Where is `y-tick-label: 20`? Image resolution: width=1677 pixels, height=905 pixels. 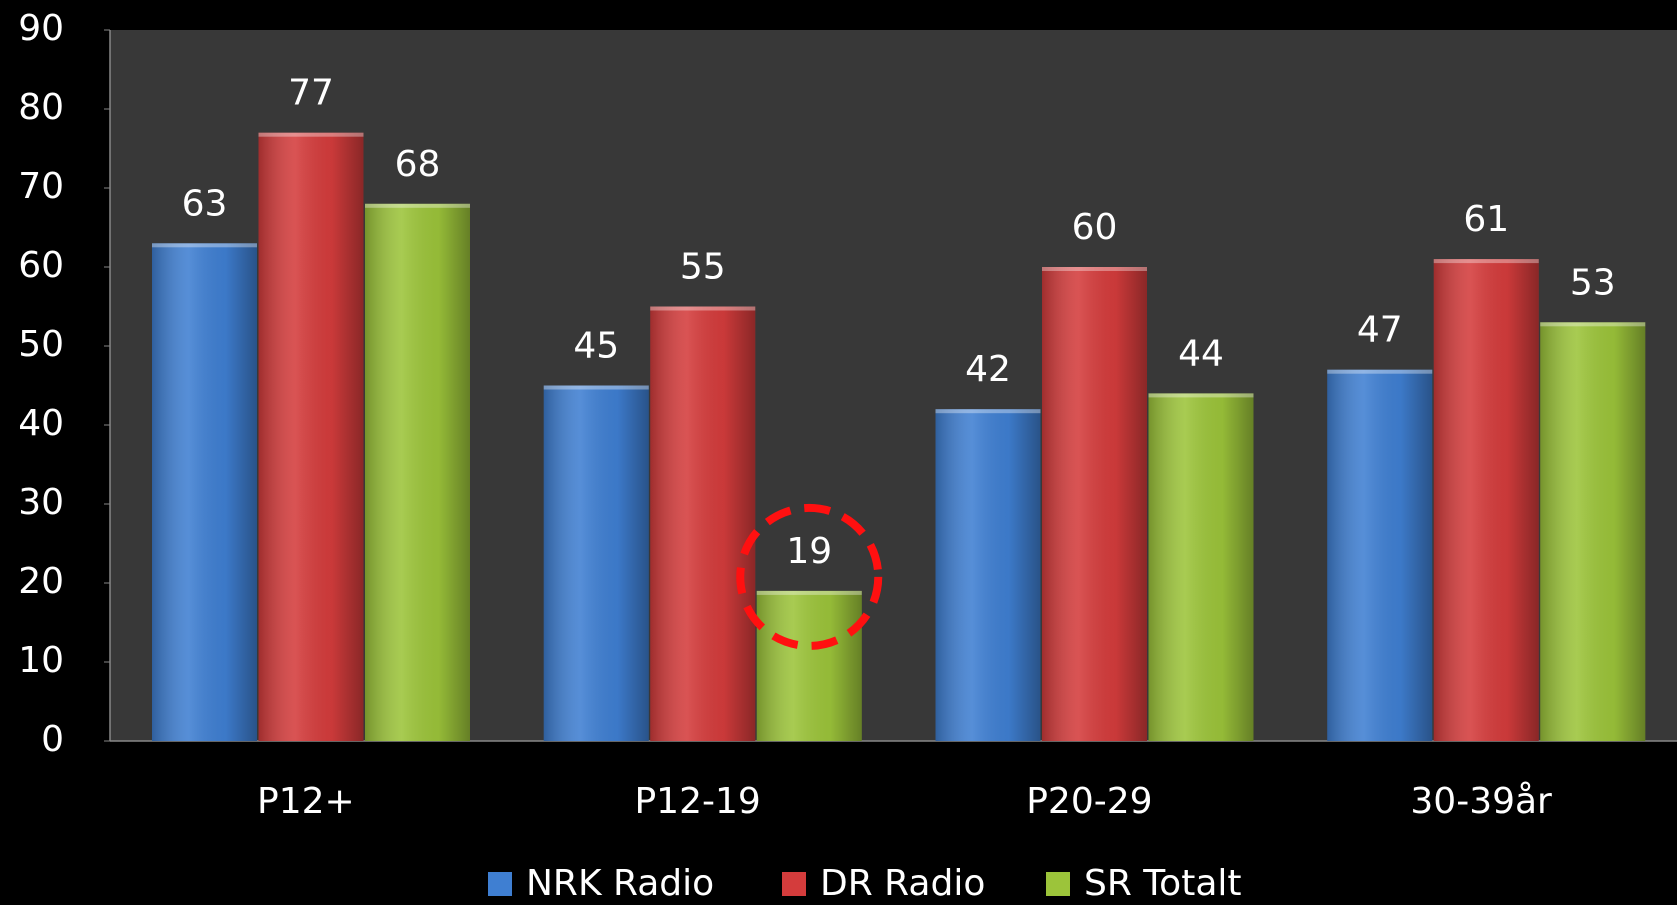
y-tick-label: 20 is located at coordinates (41, 581).